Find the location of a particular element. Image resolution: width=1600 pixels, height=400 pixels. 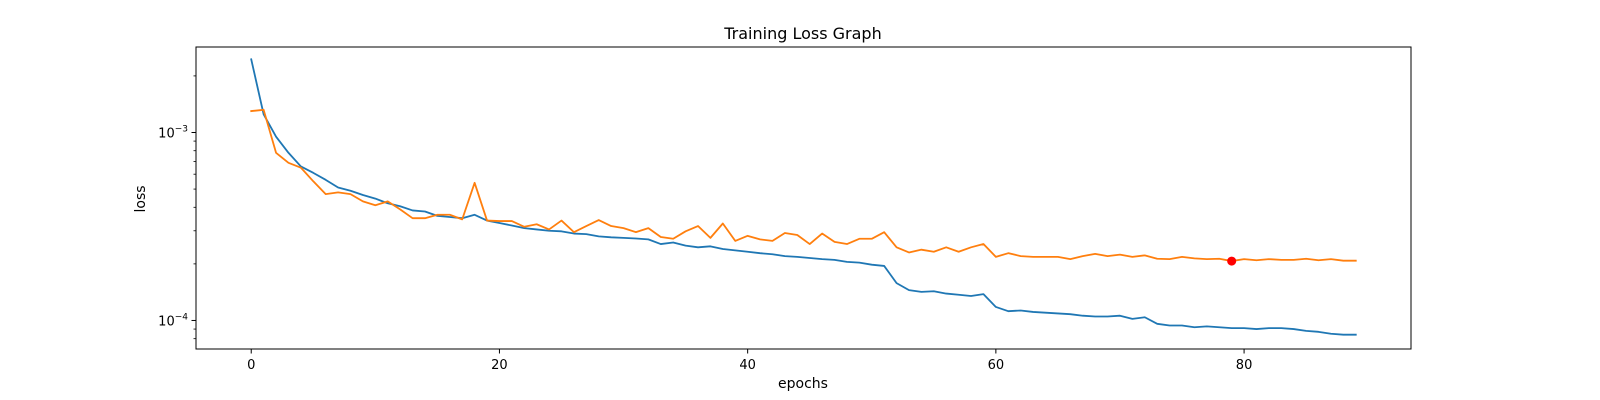

x-tick-label: 20 is located at coordinates (499, 365).